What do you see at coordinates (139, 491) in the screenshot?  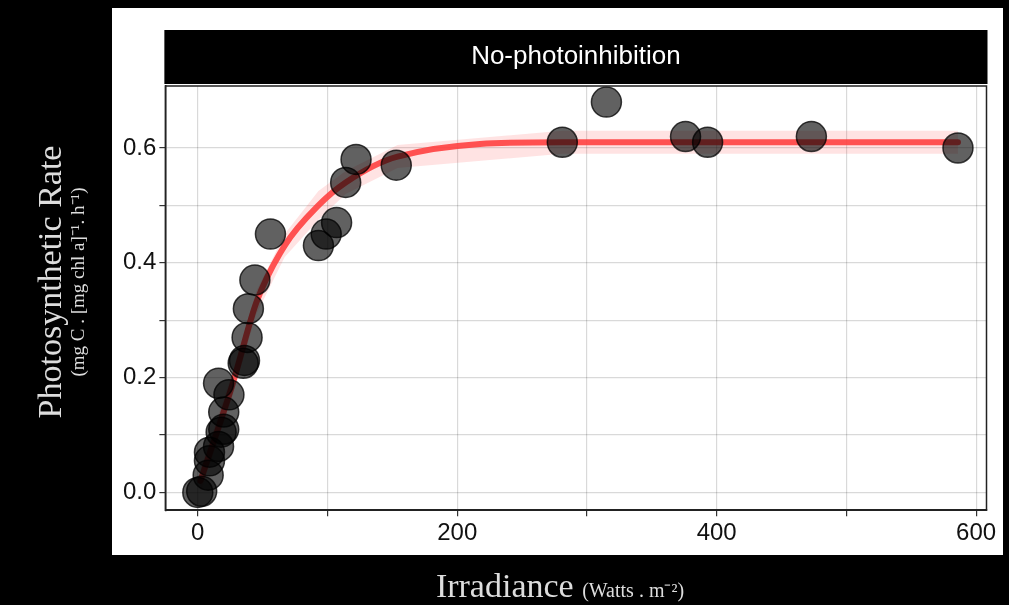 I see `y-tick-label: 0.0` at bounding box center [139, 491].